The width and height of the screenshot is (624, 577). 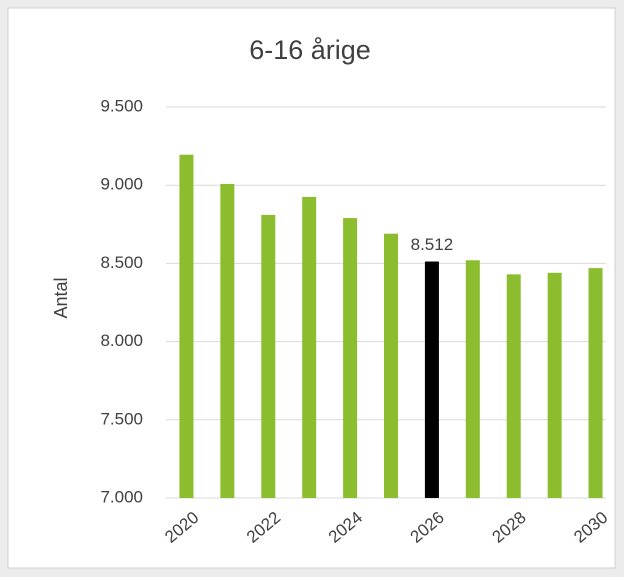 I want to click on y-tick-label: 9.500, so click(x=121, y=105).